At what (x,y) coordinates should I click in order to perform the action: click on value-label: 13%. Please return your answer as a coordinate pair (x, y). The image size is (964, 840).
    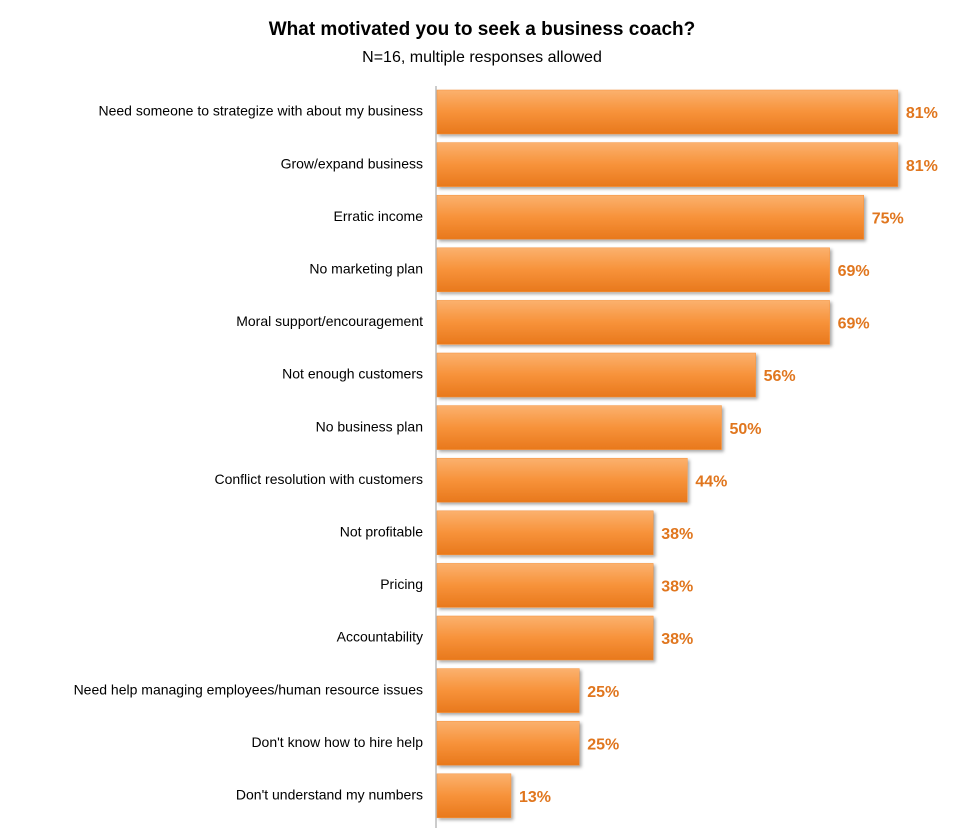
    Looking at the image, I should click on (535, 797).